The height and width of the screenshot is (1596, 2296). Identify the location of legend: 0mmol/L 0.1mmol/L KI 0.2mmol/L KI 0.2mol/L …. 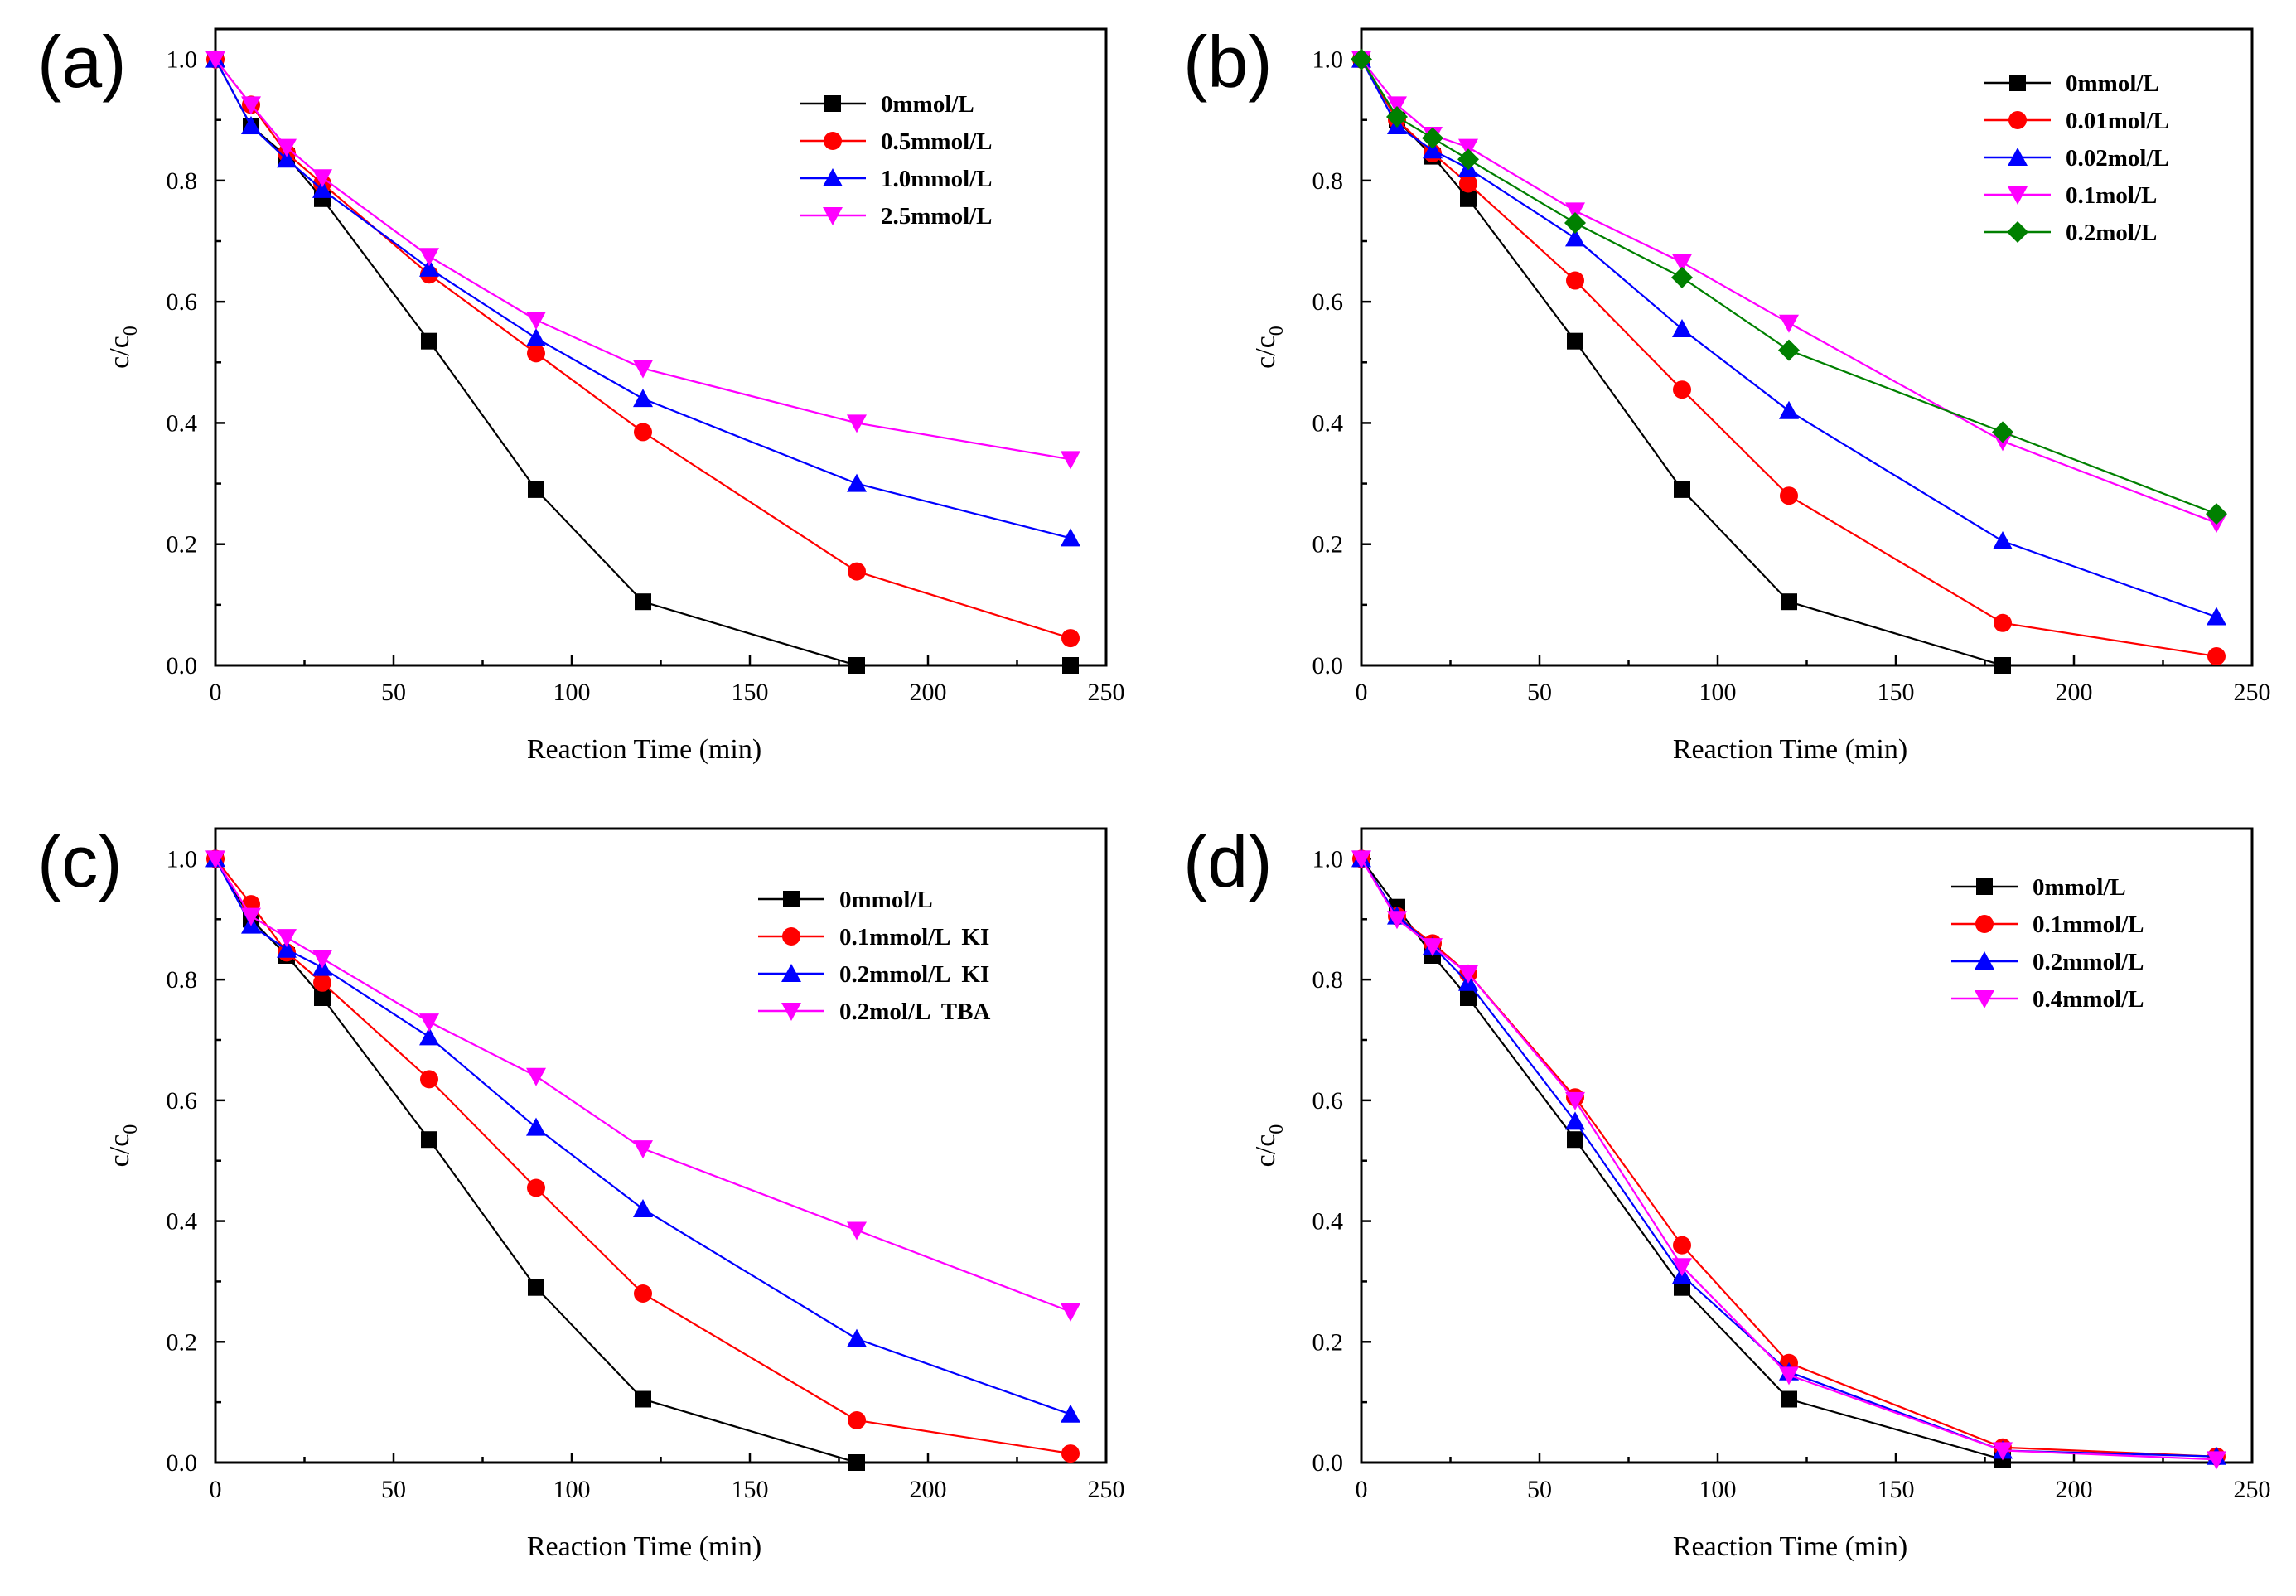
(874, 956).